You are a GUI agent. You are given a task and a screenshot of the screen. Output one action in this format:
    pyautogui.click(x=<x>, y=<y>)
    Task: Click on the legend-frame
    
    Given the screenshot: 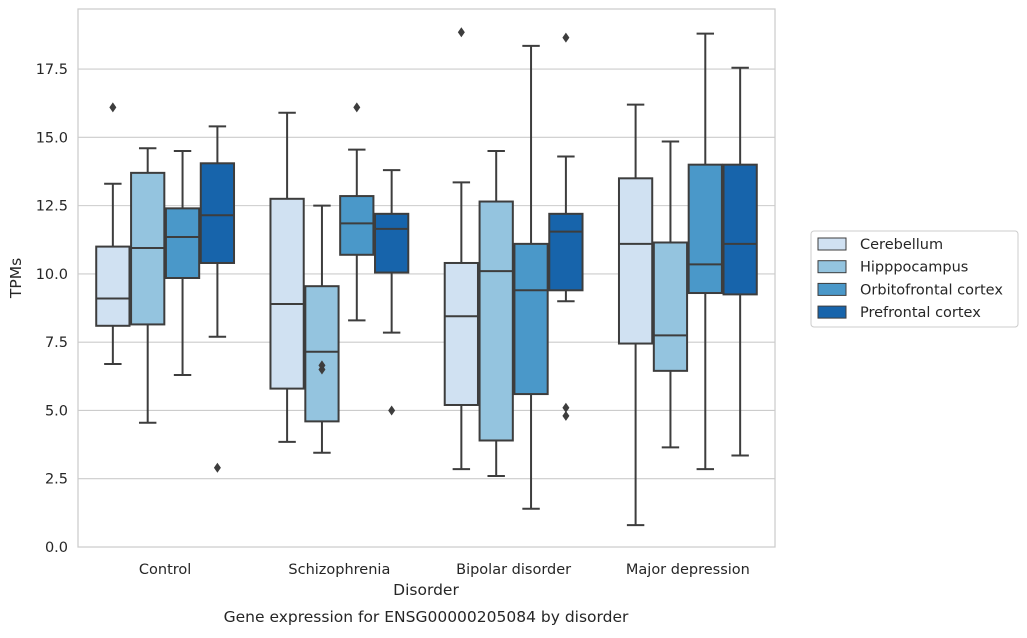 What is the action you would take?
    pyautogui.click(x=914, y=279)
    